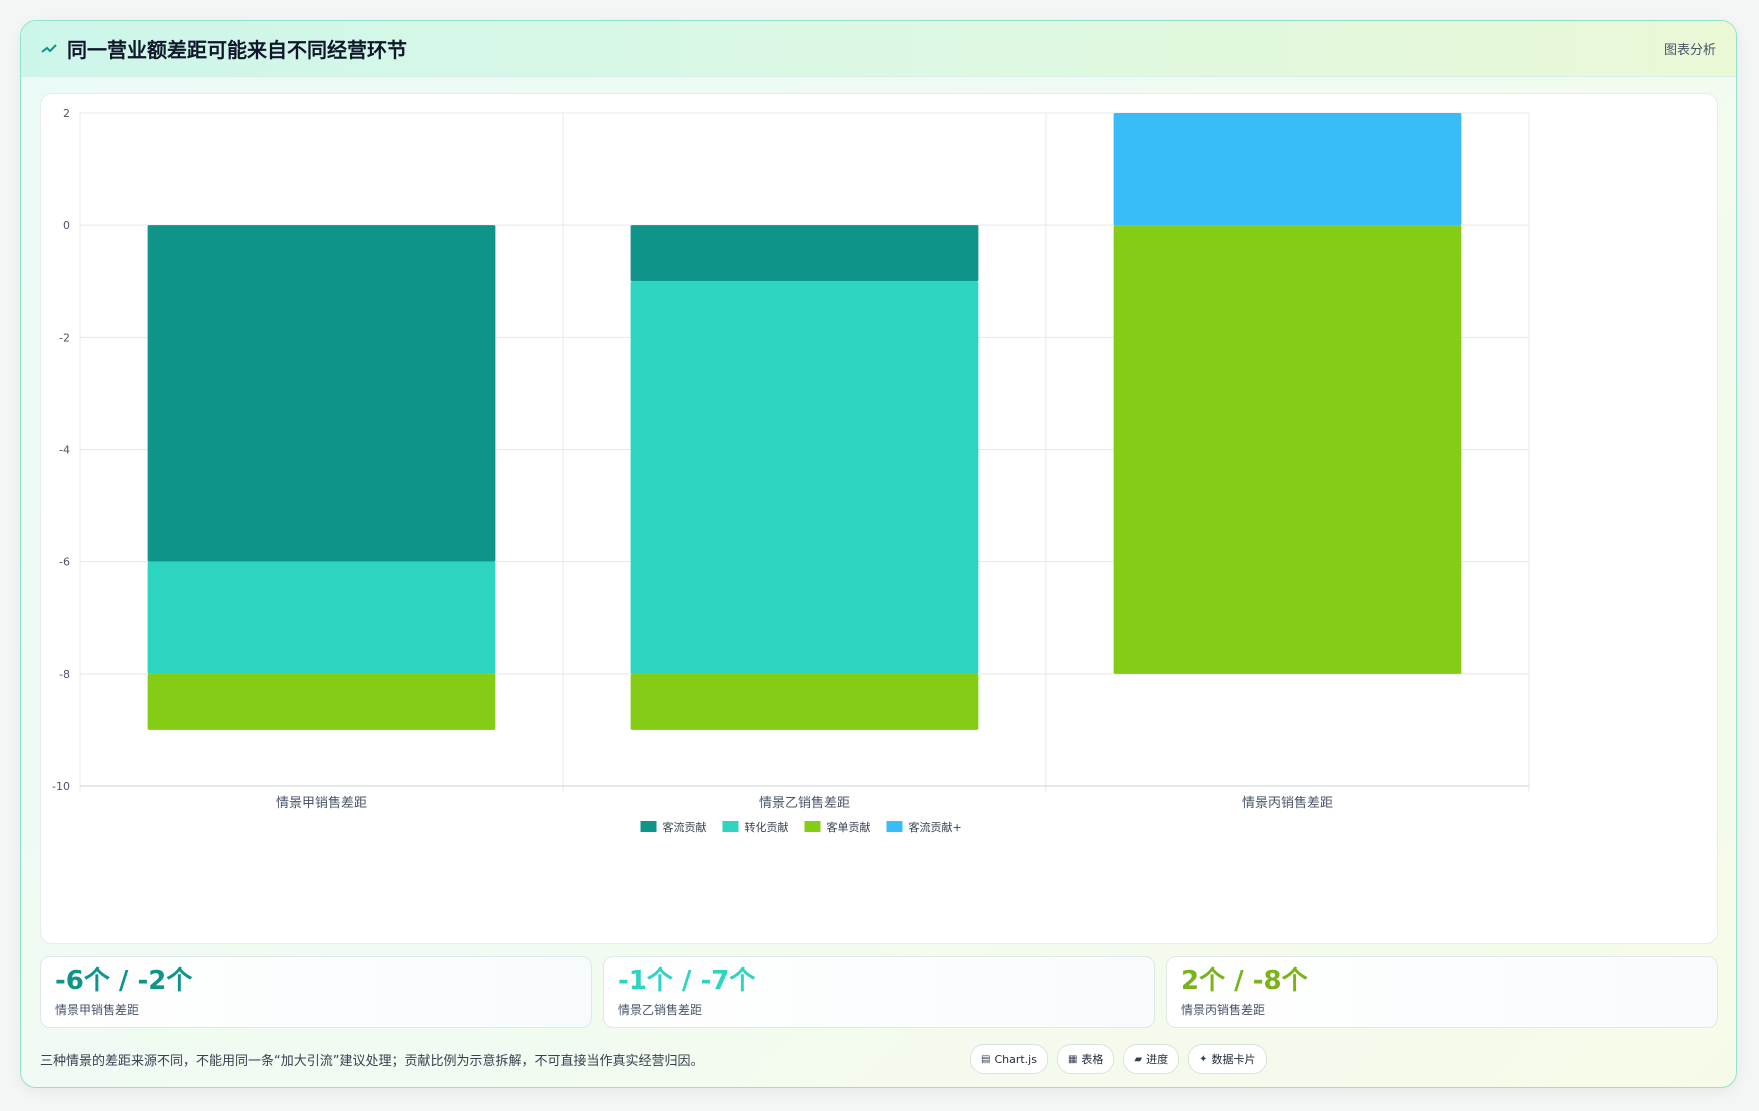  Describe the element at coordinates (316, 992) in the screenshot. I see `stat-card-a: -6个 / -2个 情景甲销售差距` at that location.